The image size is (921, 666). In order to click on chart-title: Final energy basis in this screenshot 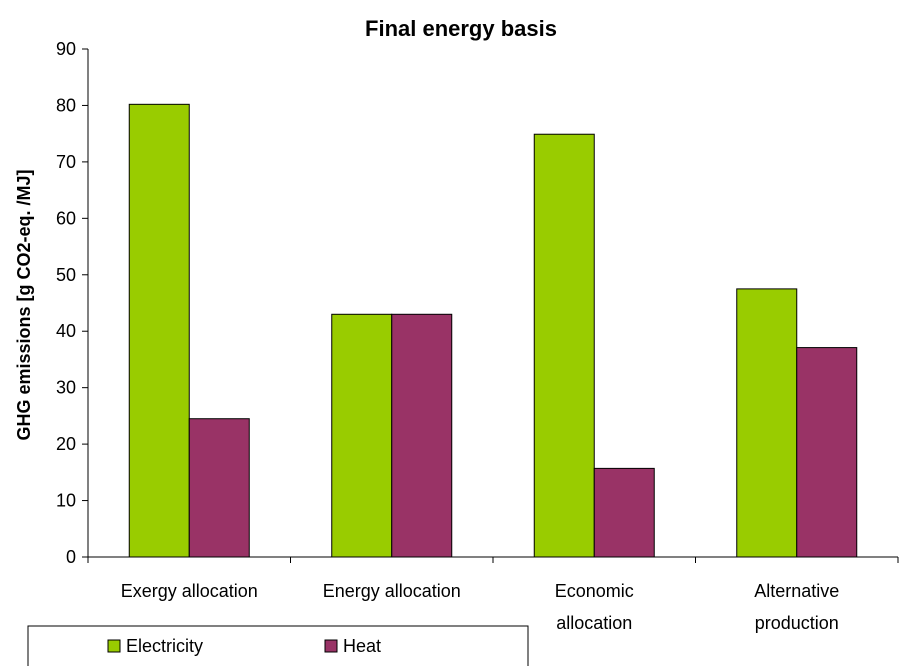, I will do `click(461, 28)`.